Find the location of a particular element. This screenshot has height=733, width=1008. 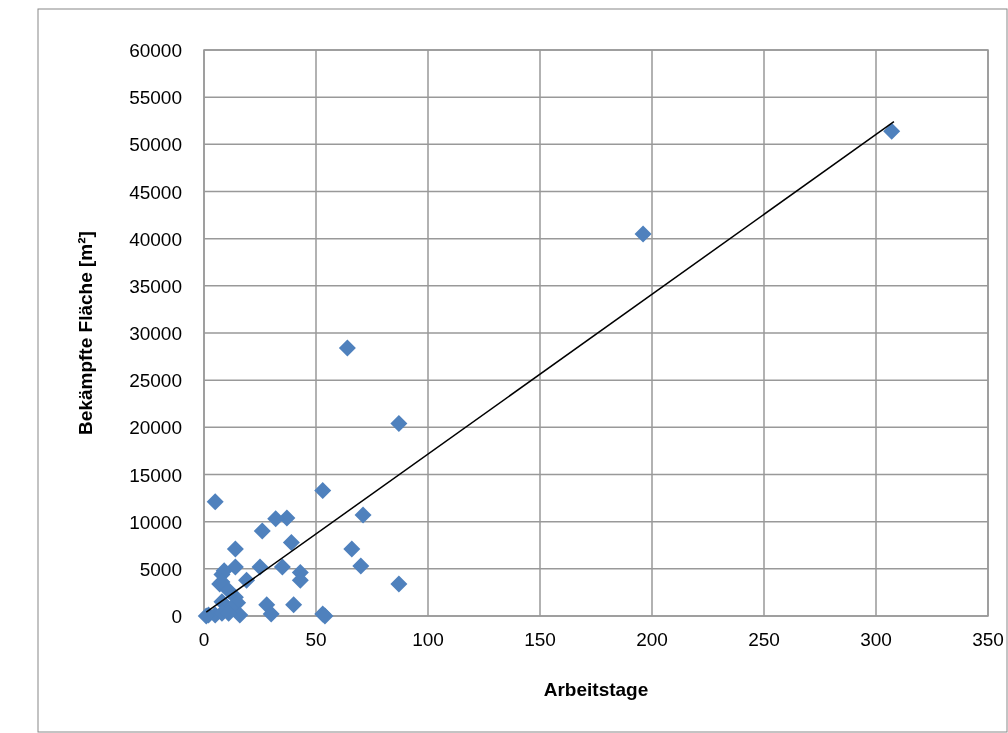

y-tick-label: 5000 is located at coordinates (160, 569).